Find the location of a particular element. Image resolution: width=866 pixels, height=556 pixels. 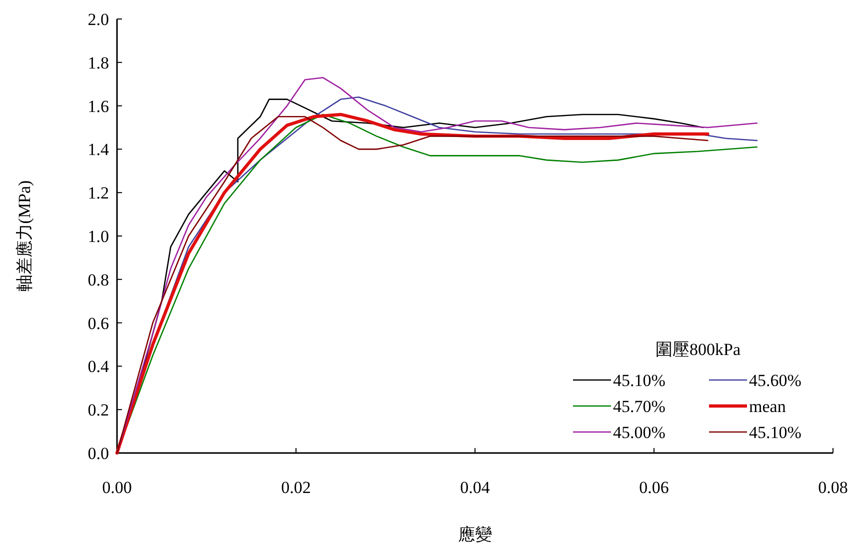

y-tick-label: 1.2 is located at coordinates (98, 193).